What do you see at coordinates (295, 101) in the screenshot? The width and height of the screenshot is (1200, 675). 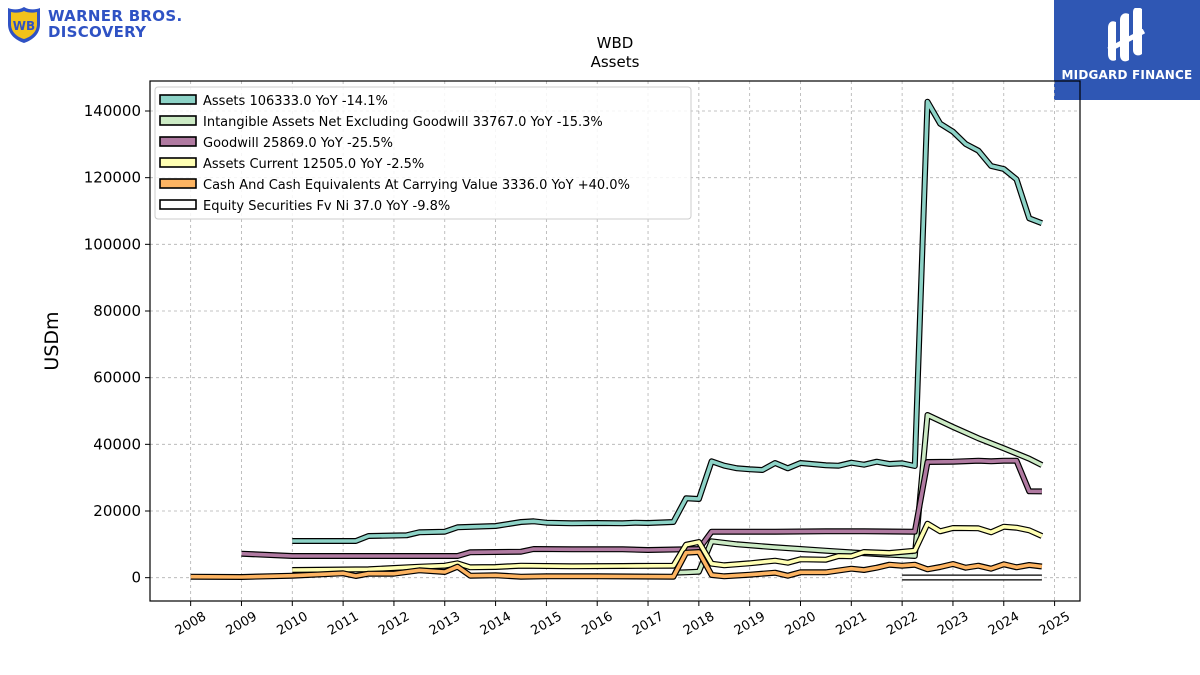 I see `legend-label-0: Assets 106333.0 YoY -14.1%` at bounding box center [295, 101].